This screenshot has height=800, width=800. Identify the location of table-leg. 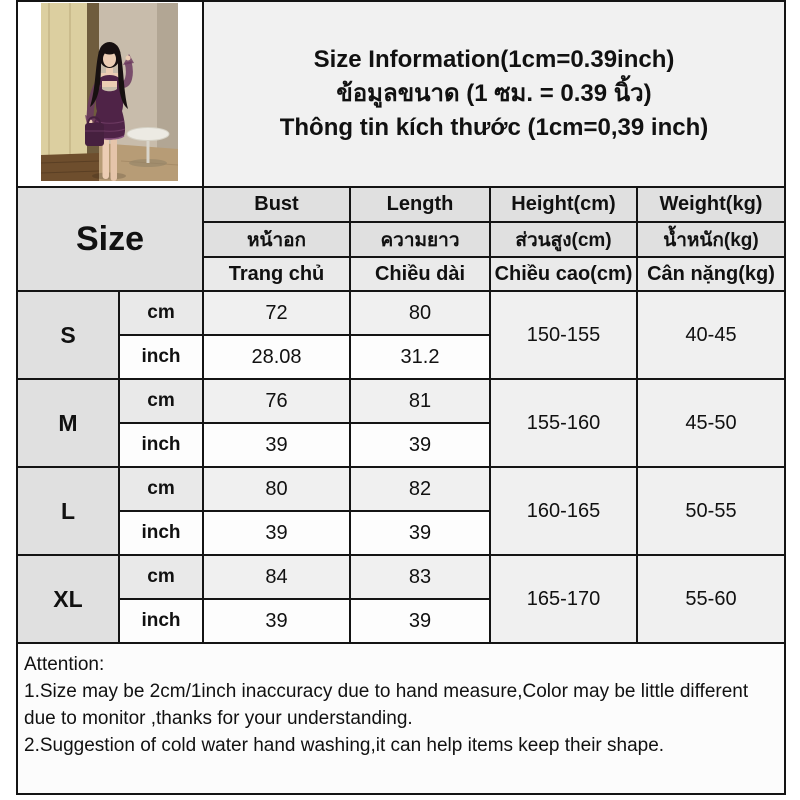
(148, 149).